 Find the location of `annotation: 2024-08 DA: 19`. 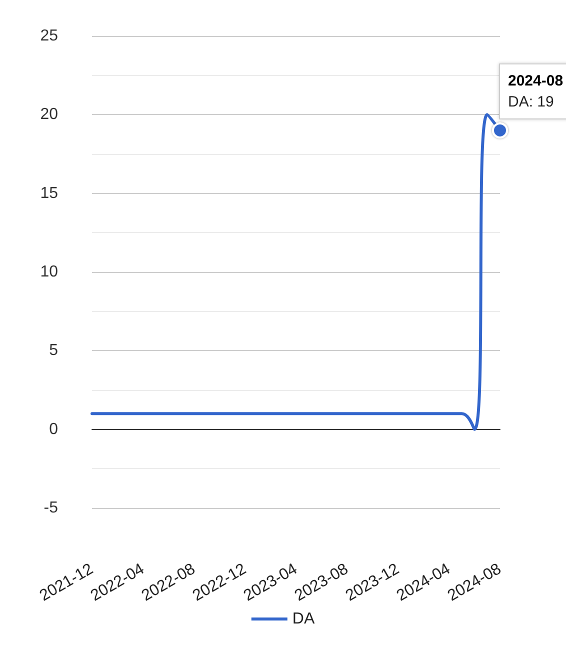

annotation: 2024-08 DA: 19 is located at coordinates (536, 91).